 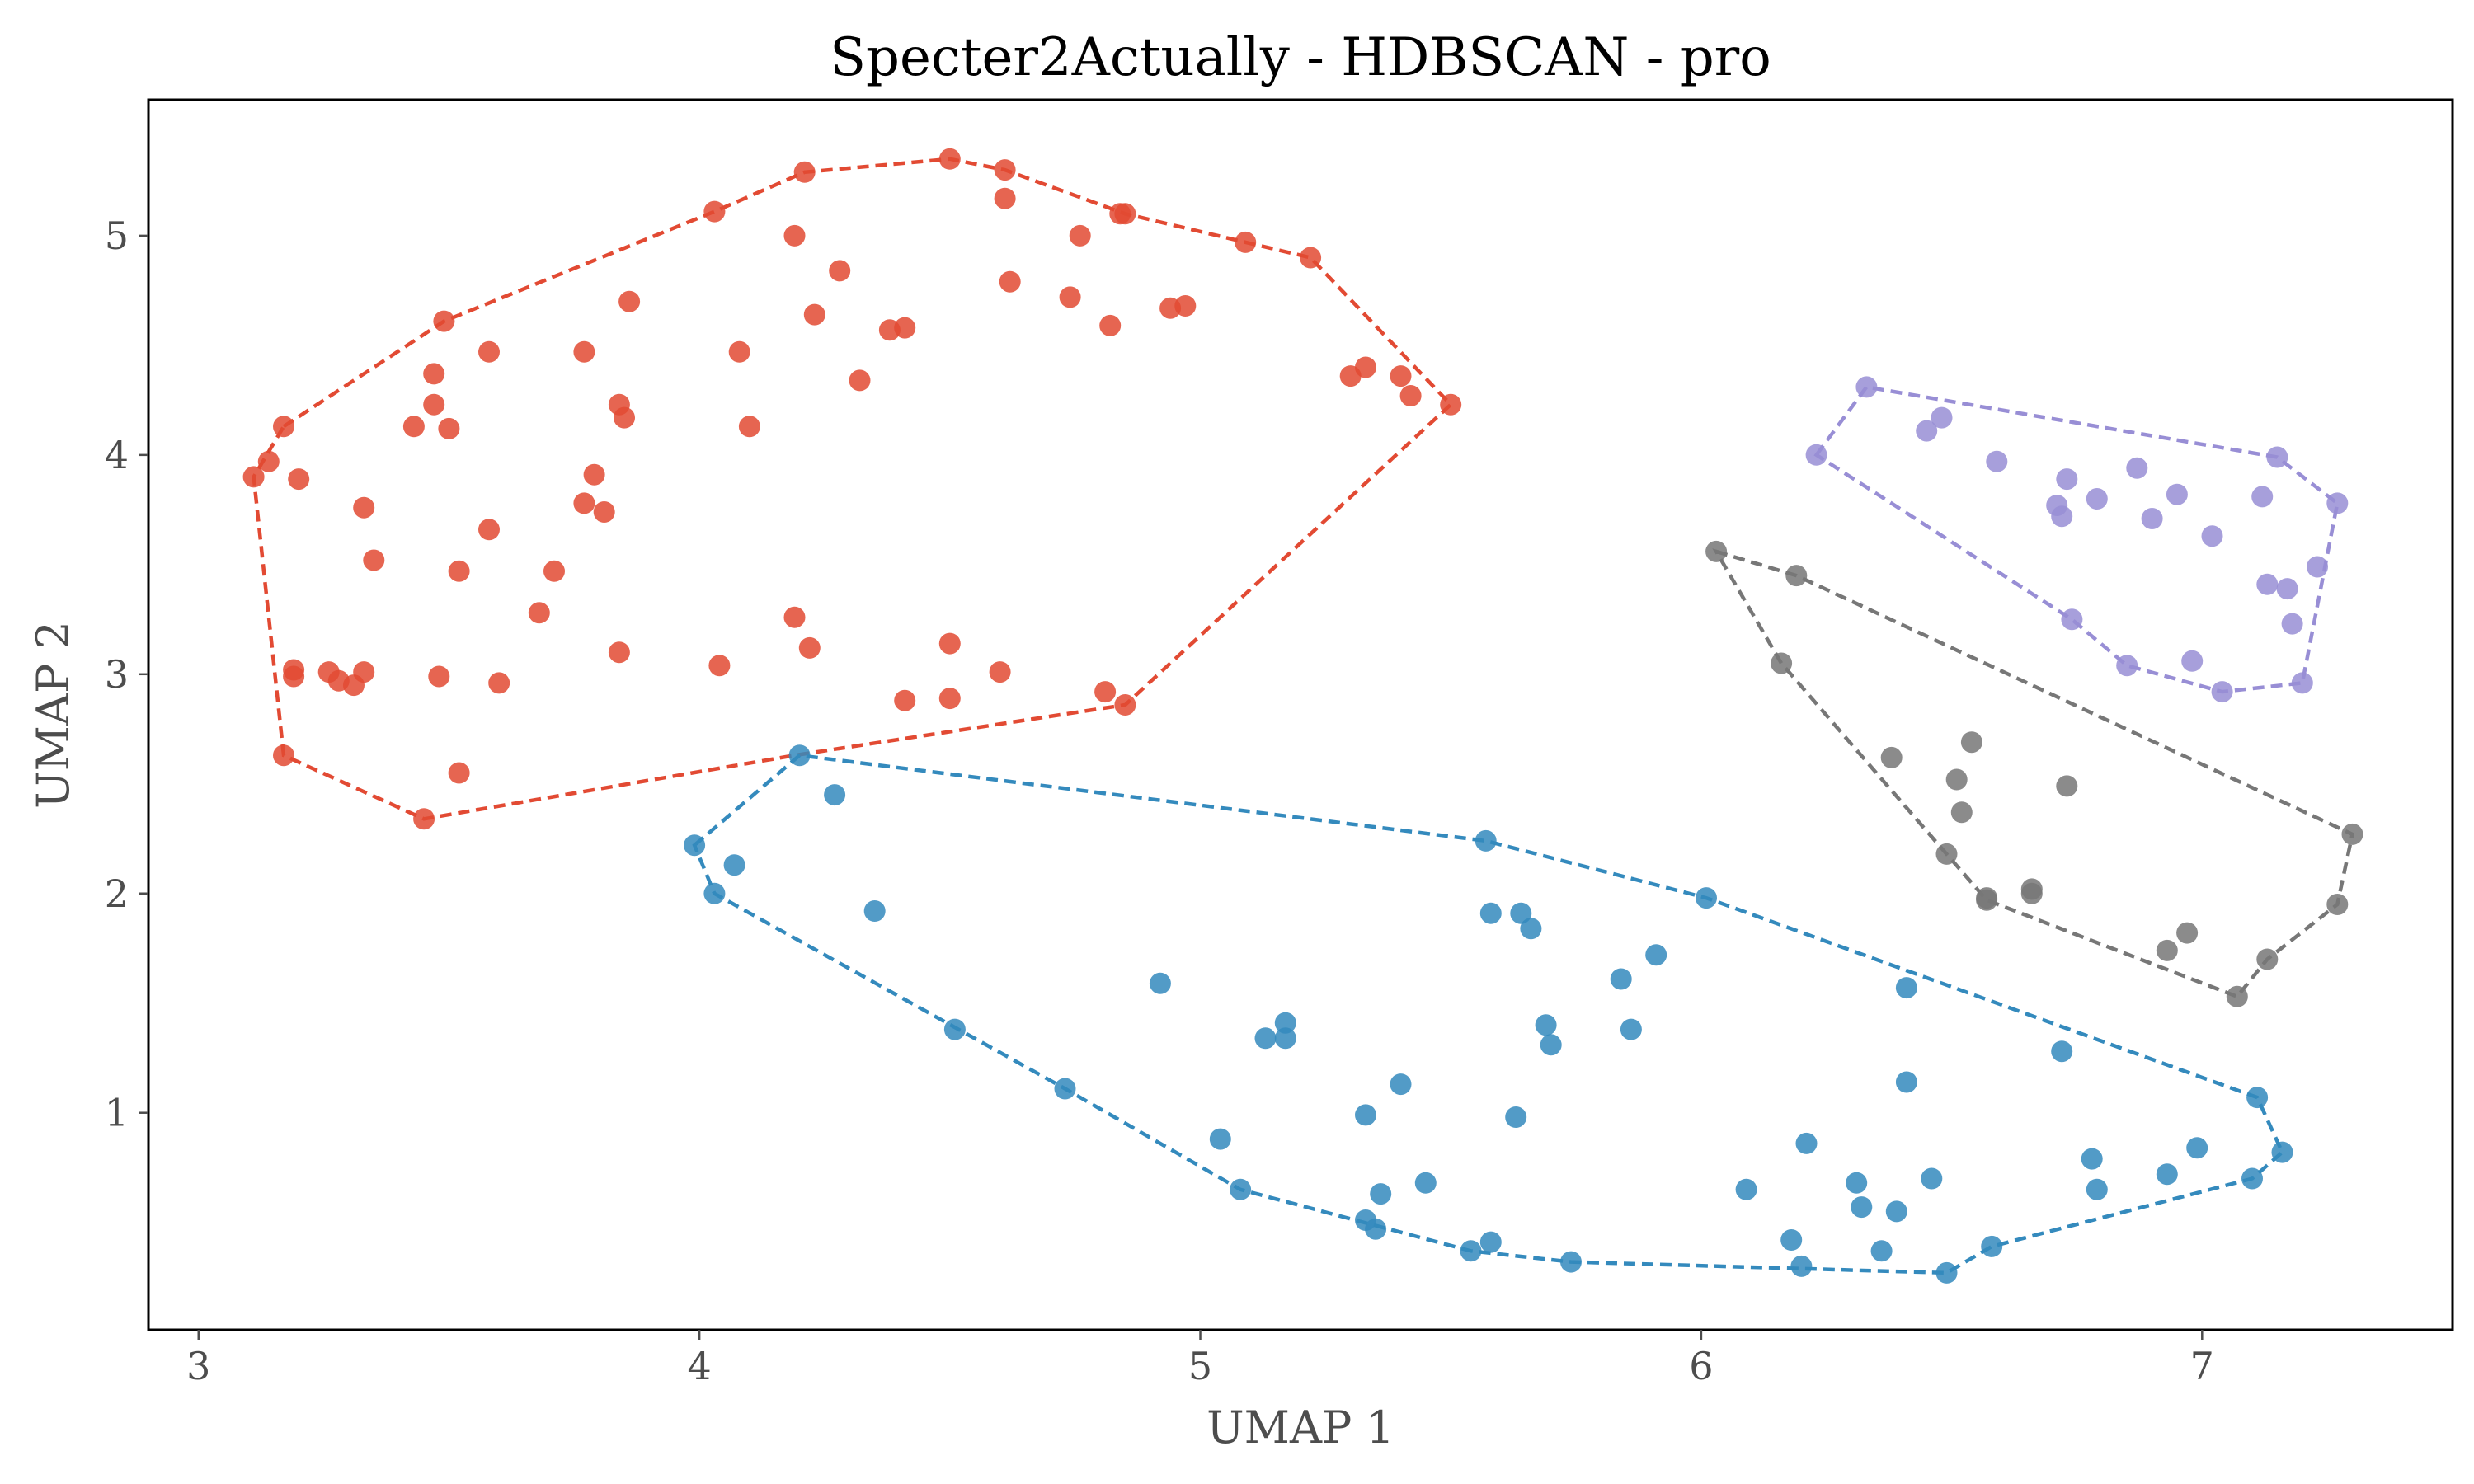 I want to click on y-axis-ticks: 1 2 3 4 5, so click(x=126, y=674).